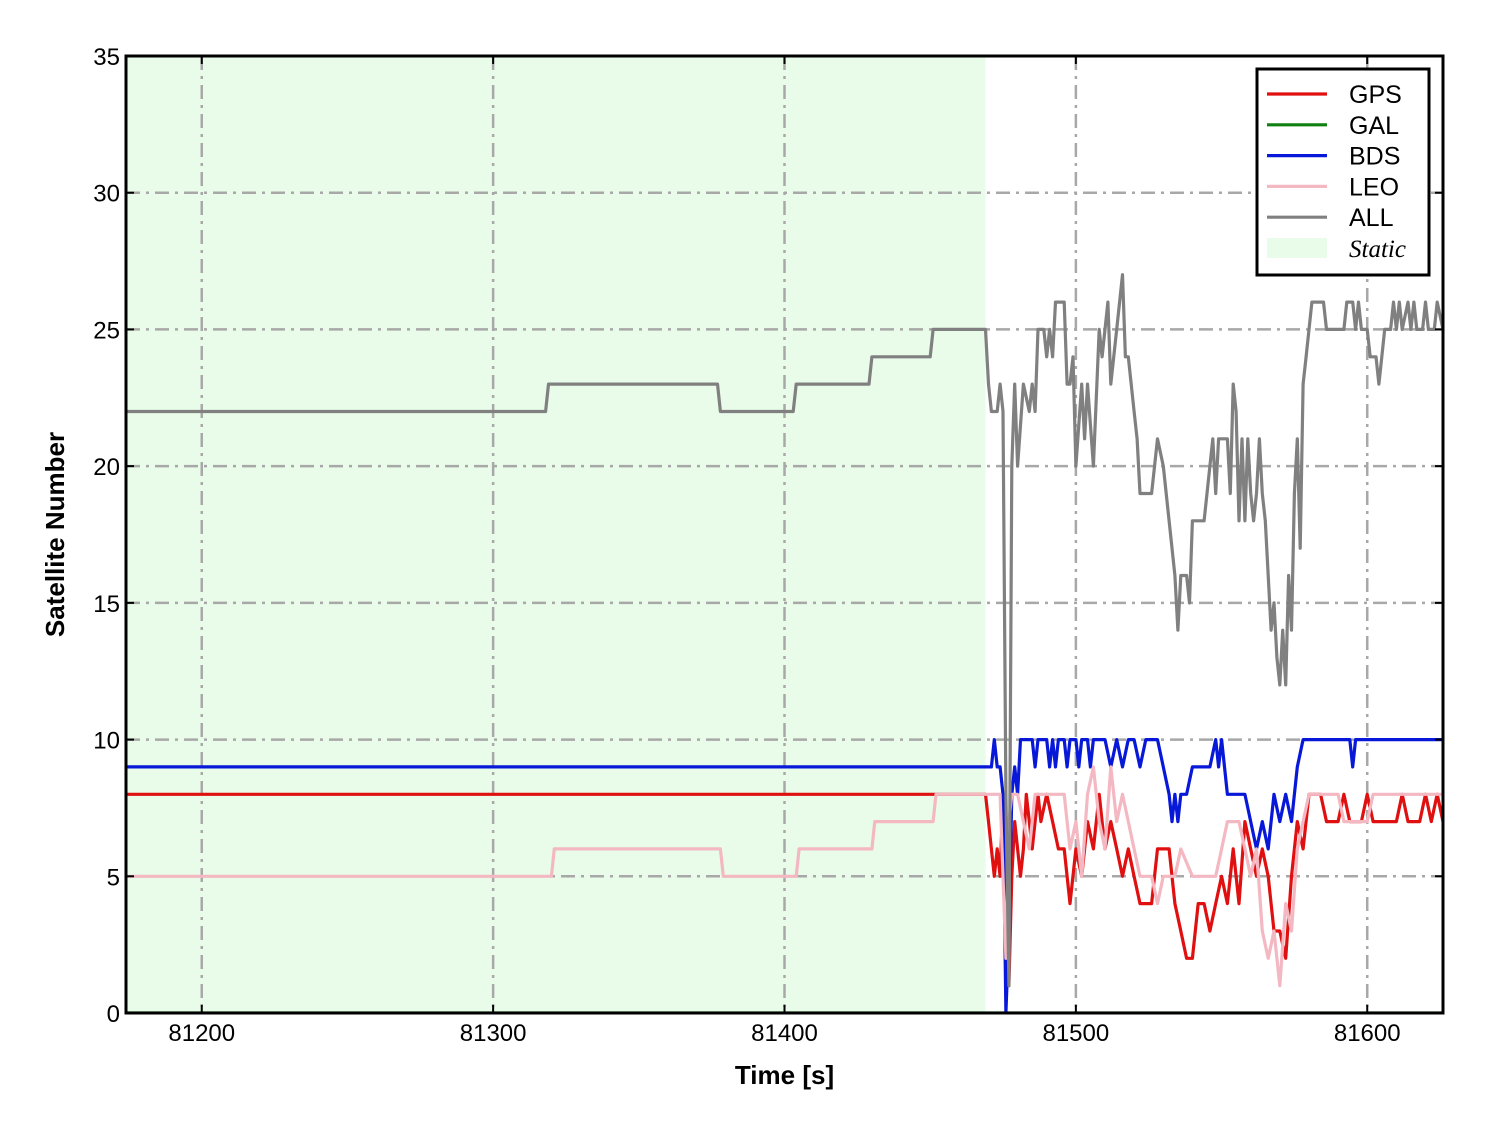  I want to click on y-tick-label: 25, so click(106, 330).